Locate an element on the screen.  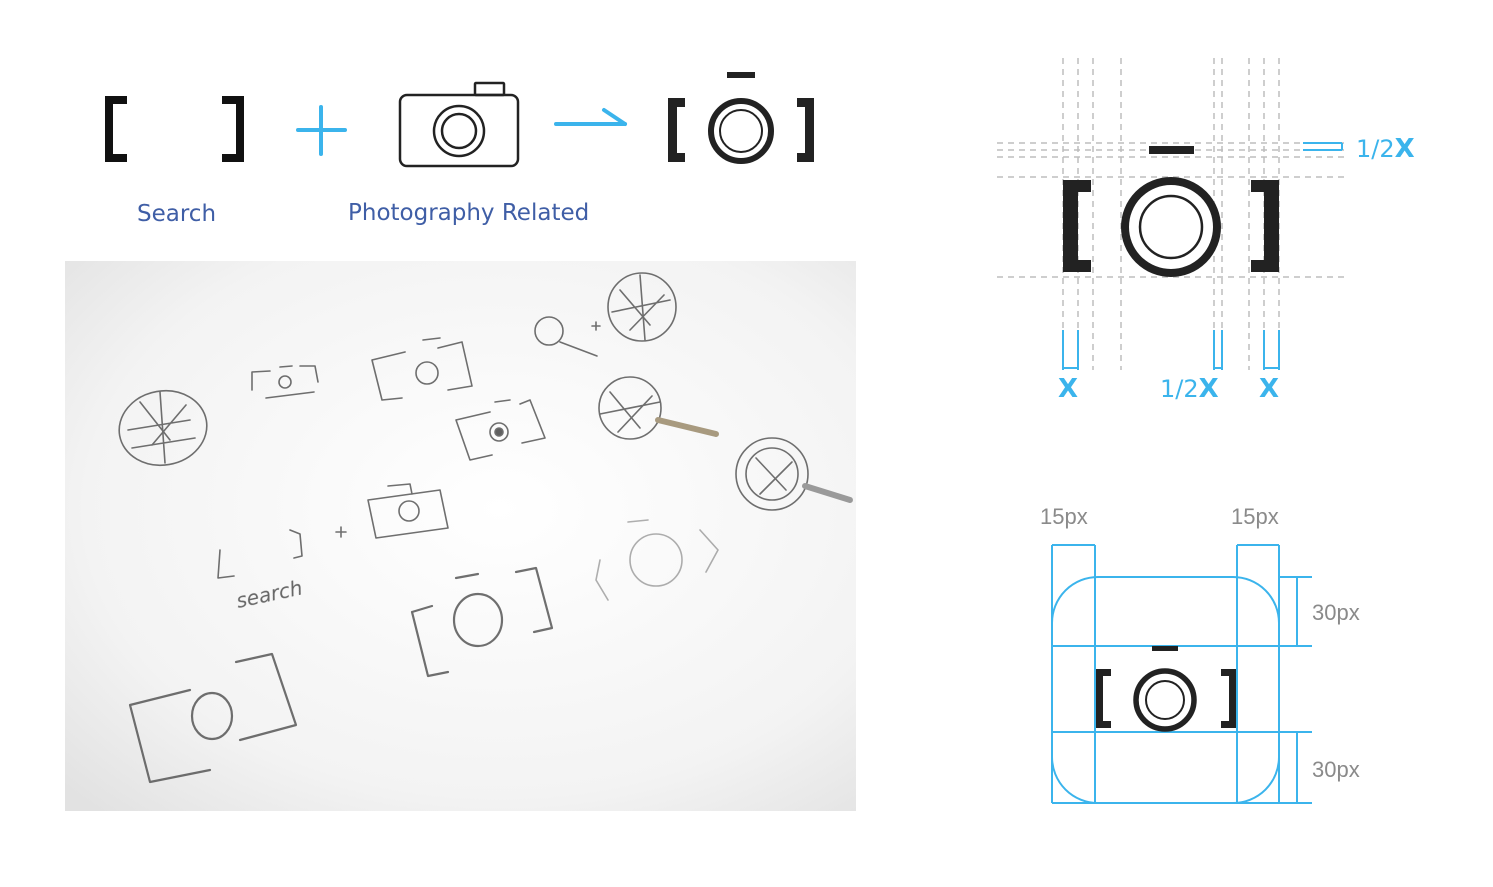
grid-guides is located at coordinates (1171, 214).